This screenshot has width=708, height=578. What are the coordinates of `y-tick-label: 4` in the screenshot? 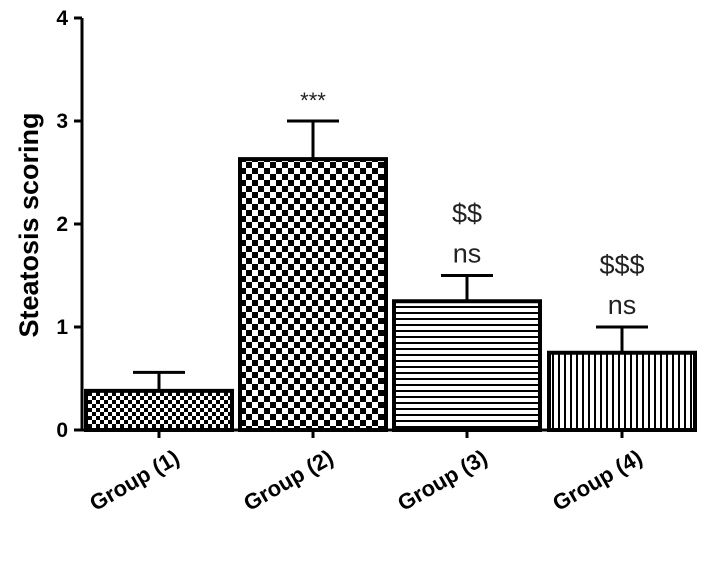 It's located at (62, 18).